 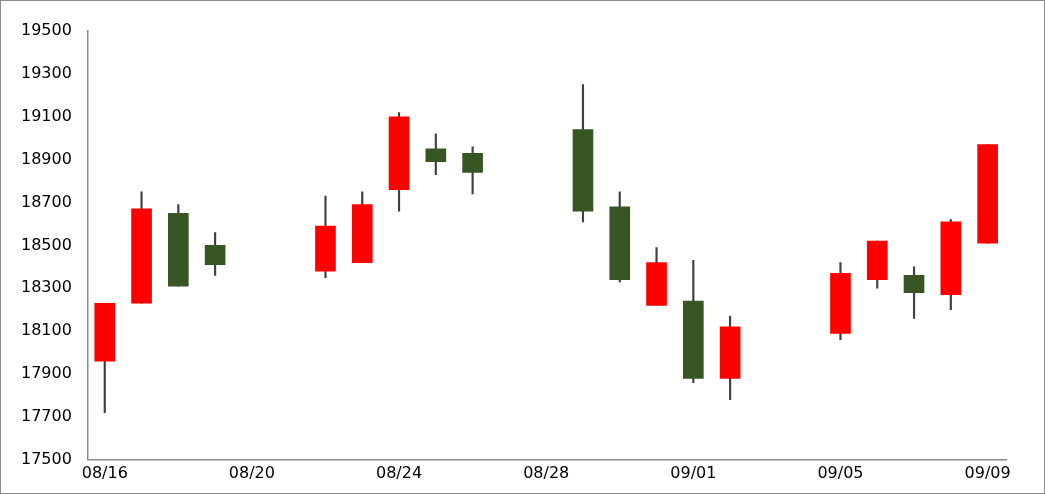 I want to click on y-tick-label: 19500, so click(x=46, y=30).